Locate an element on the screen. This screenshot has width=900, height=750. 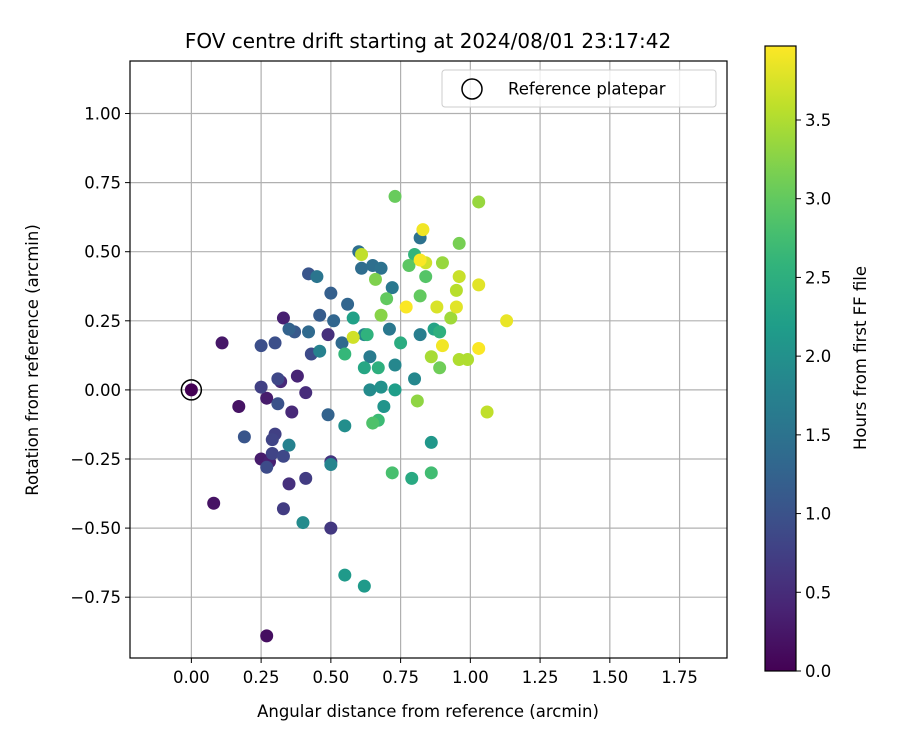
legend-box is located at coordinates (579, 88).